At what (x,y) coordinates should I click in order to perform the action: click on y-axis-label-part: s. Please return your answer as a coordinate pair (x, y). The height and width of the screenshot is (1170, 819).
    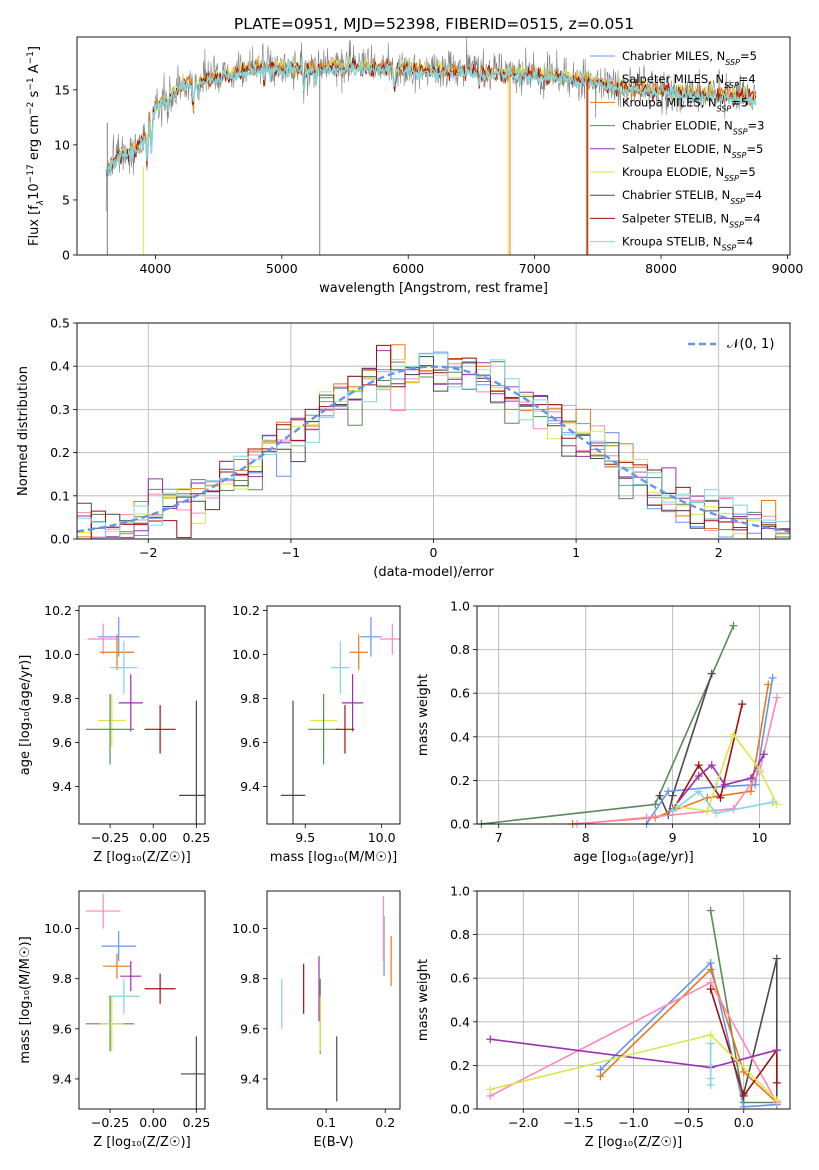
    Looking at the image, I should click on (34, 95).